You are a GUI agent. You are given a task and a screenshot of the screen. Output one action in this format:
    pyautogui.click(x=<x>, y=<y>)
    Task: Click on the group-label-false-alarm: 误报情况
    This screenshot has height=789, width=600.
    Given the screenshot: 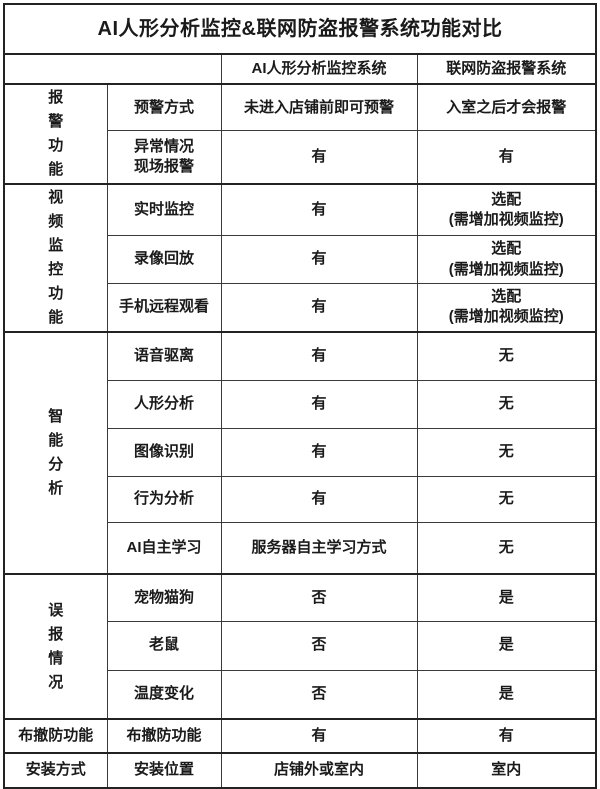 What is the action you would take?
    pyautogui.click(x=55, y=646)
    